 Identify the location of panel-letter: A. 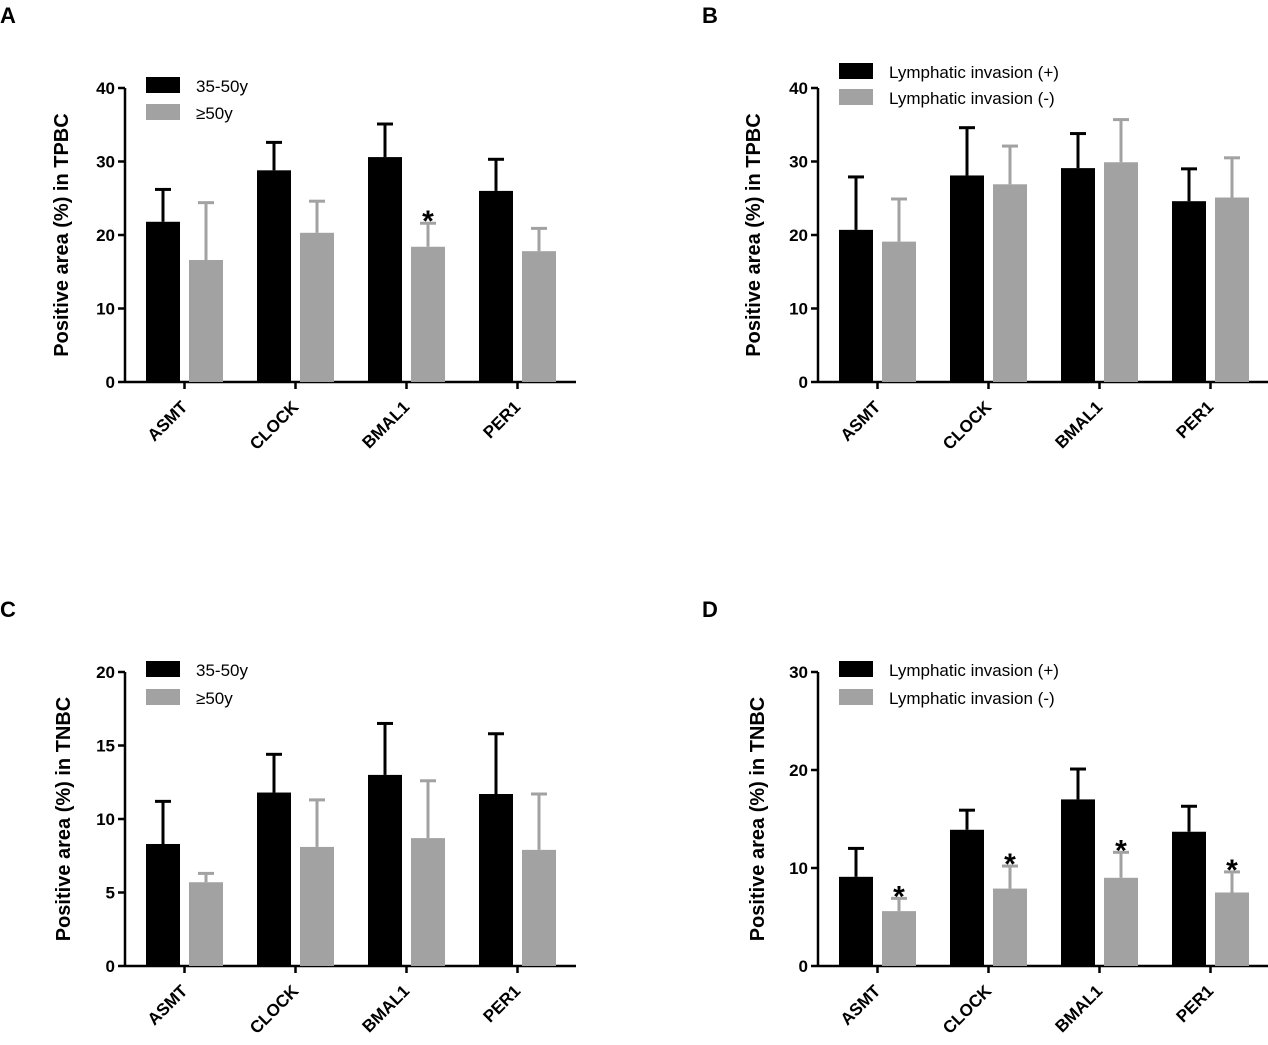
(8, 15).